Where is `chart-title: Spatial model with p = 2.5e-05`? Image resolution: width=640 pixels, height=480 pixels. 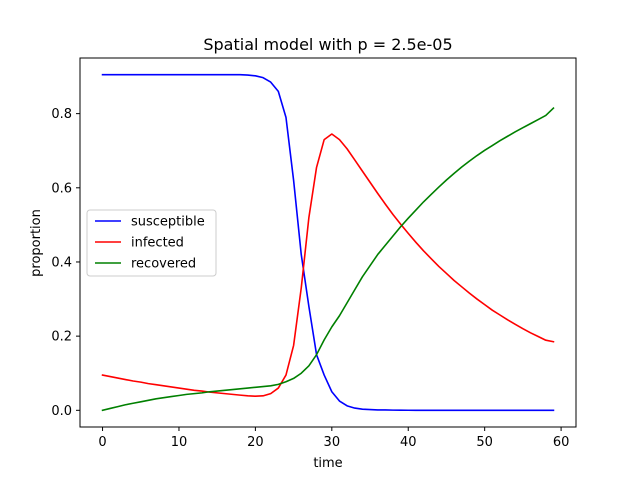
chart-title: Spatial model with p = 2.5e-05 is located at coordinates (327, 44).